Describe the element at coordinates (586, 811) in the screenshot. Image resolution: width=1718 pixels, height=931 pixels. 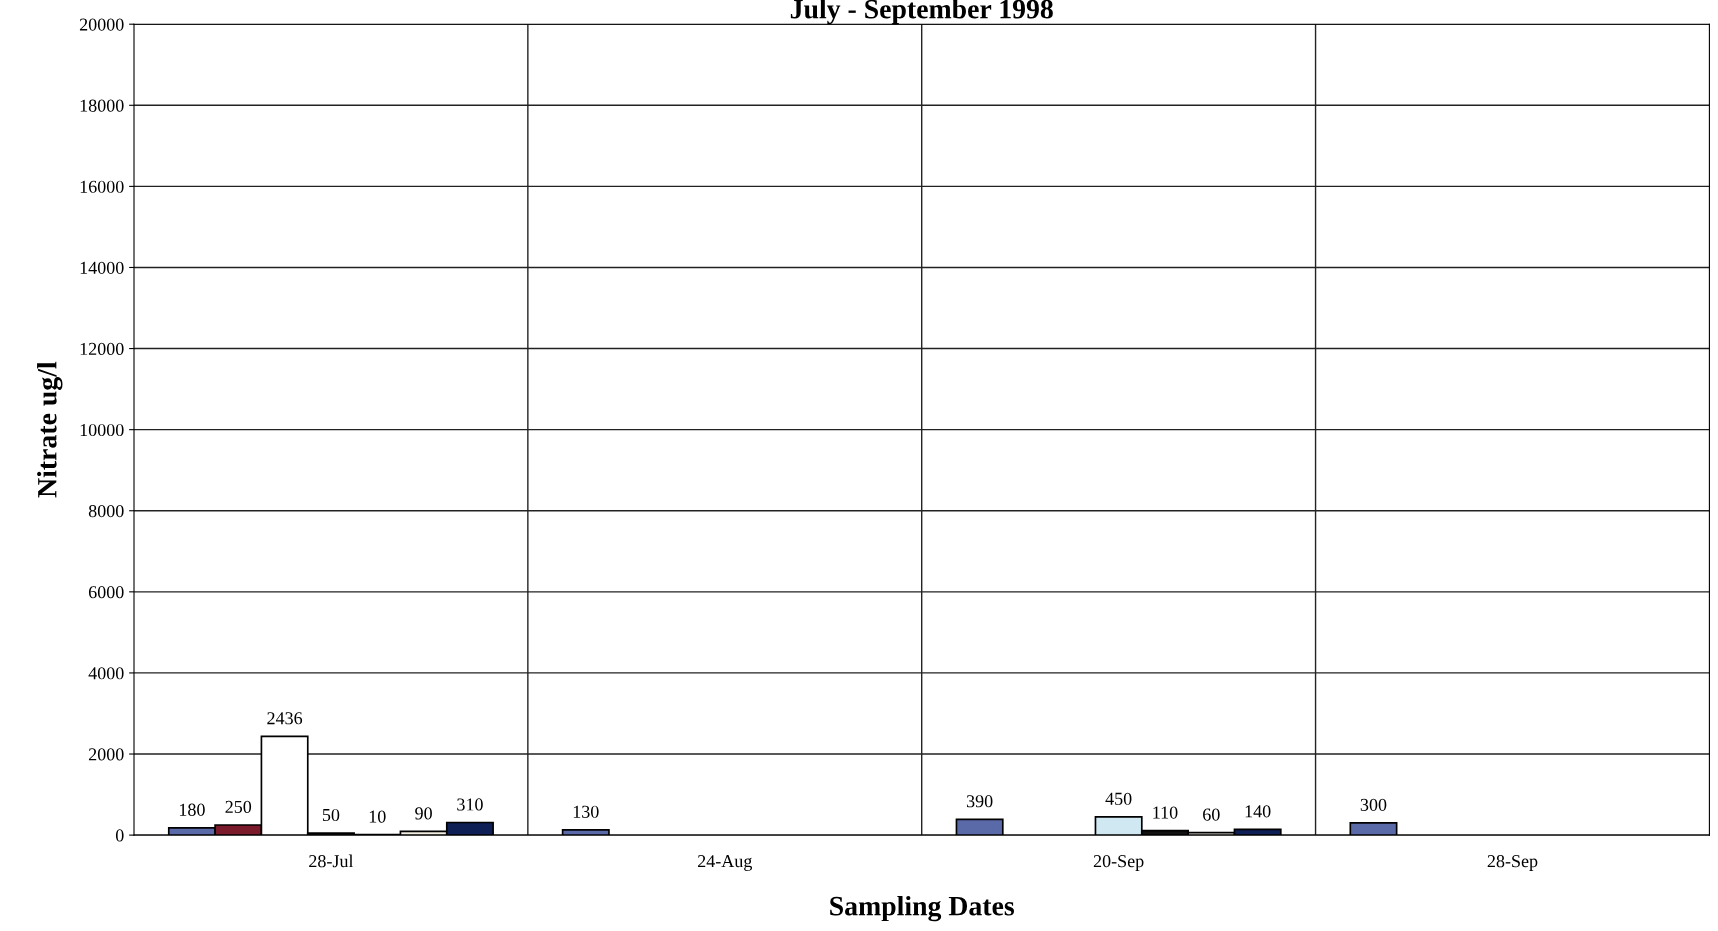
I see `data-label: 130` at that location.